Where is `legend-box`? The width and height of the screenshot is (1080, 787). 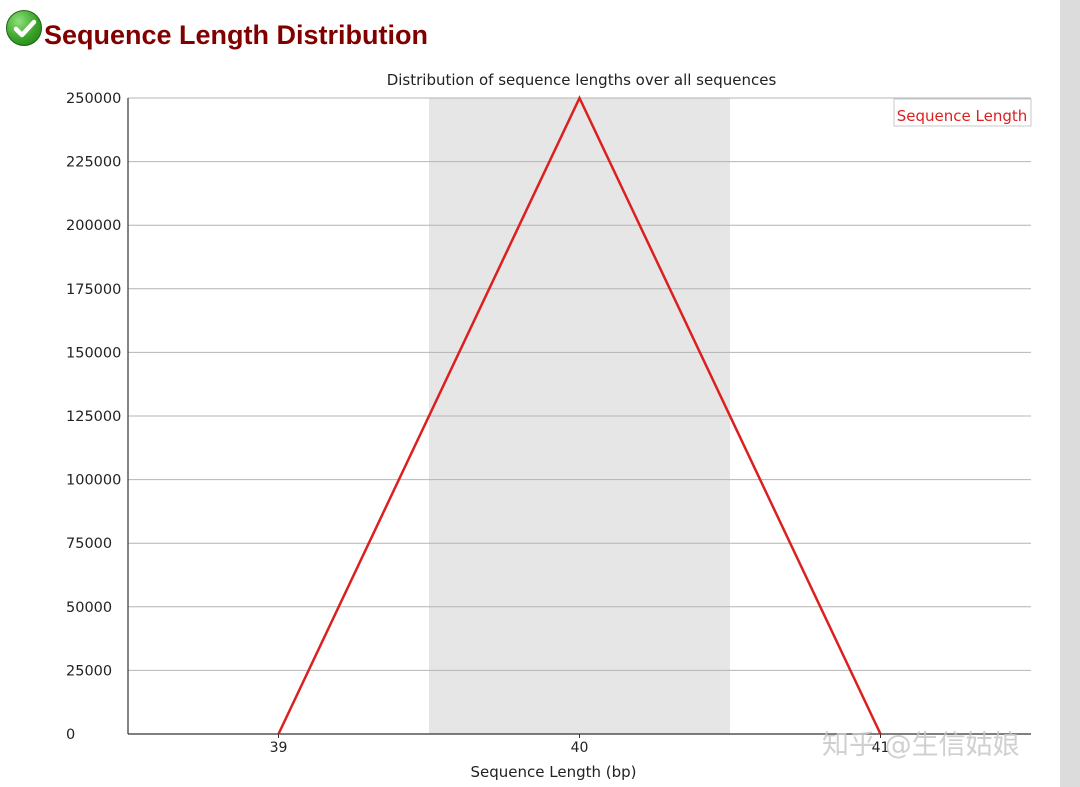 legend-box is located at coordinates (962, 112).